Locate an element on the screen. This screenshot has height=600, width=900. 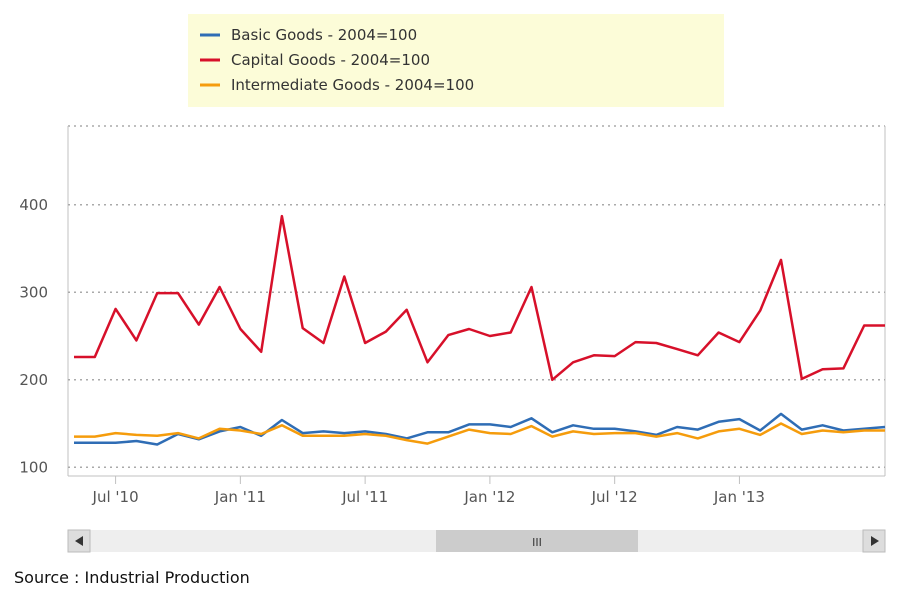
x-tick-label: Jul '10 is located at coordinates (115, 497).